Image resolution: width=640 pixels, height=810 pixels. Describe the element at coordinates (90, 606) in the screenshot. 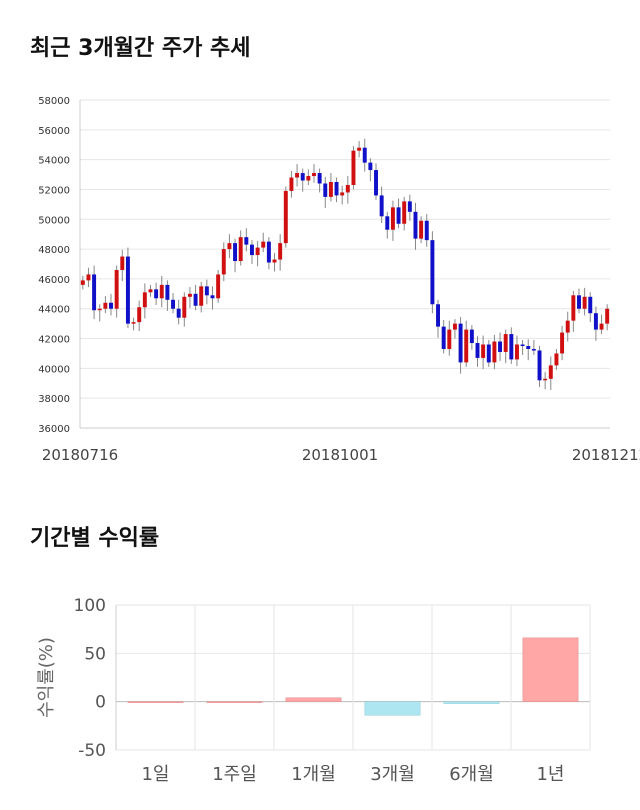

I see `y-tick-label: 100` at that location.